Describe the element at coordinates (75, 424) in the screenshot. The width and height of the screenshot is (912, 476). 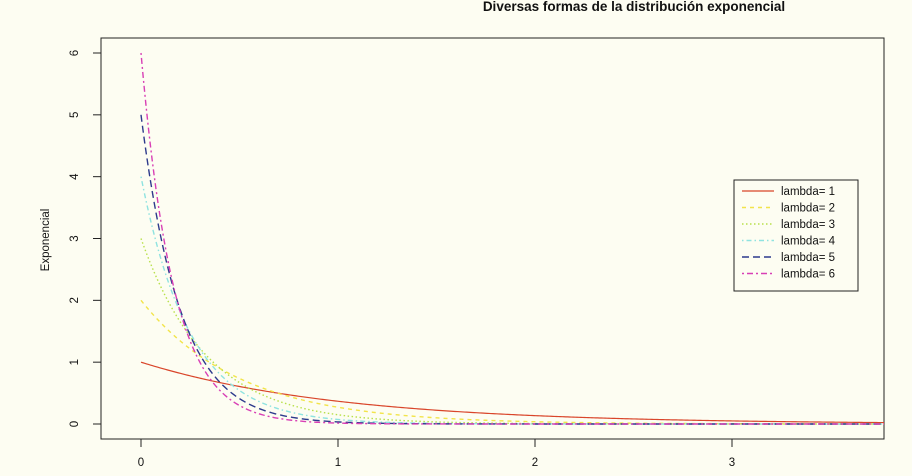
I see `y-tick-label: 0` at that location.